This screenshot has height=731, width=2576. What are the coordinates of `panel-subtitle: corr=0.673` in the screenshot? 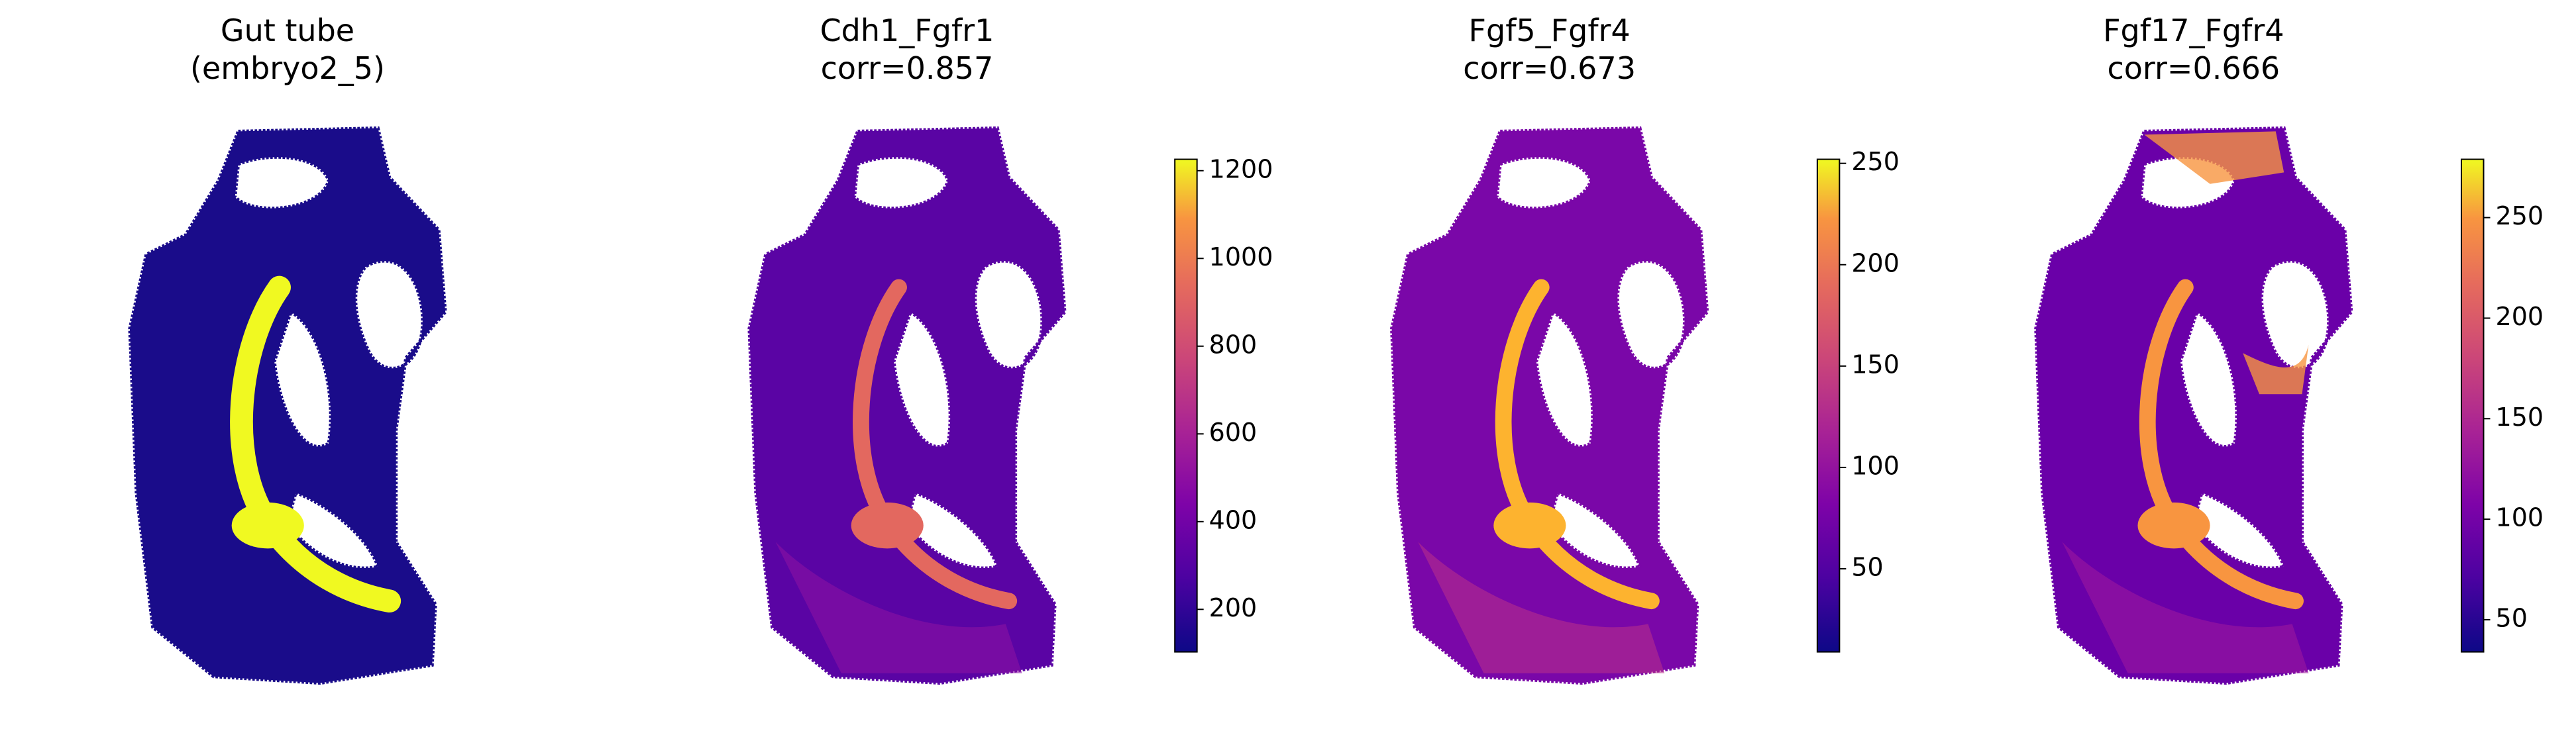 It's located at (1549, 68).